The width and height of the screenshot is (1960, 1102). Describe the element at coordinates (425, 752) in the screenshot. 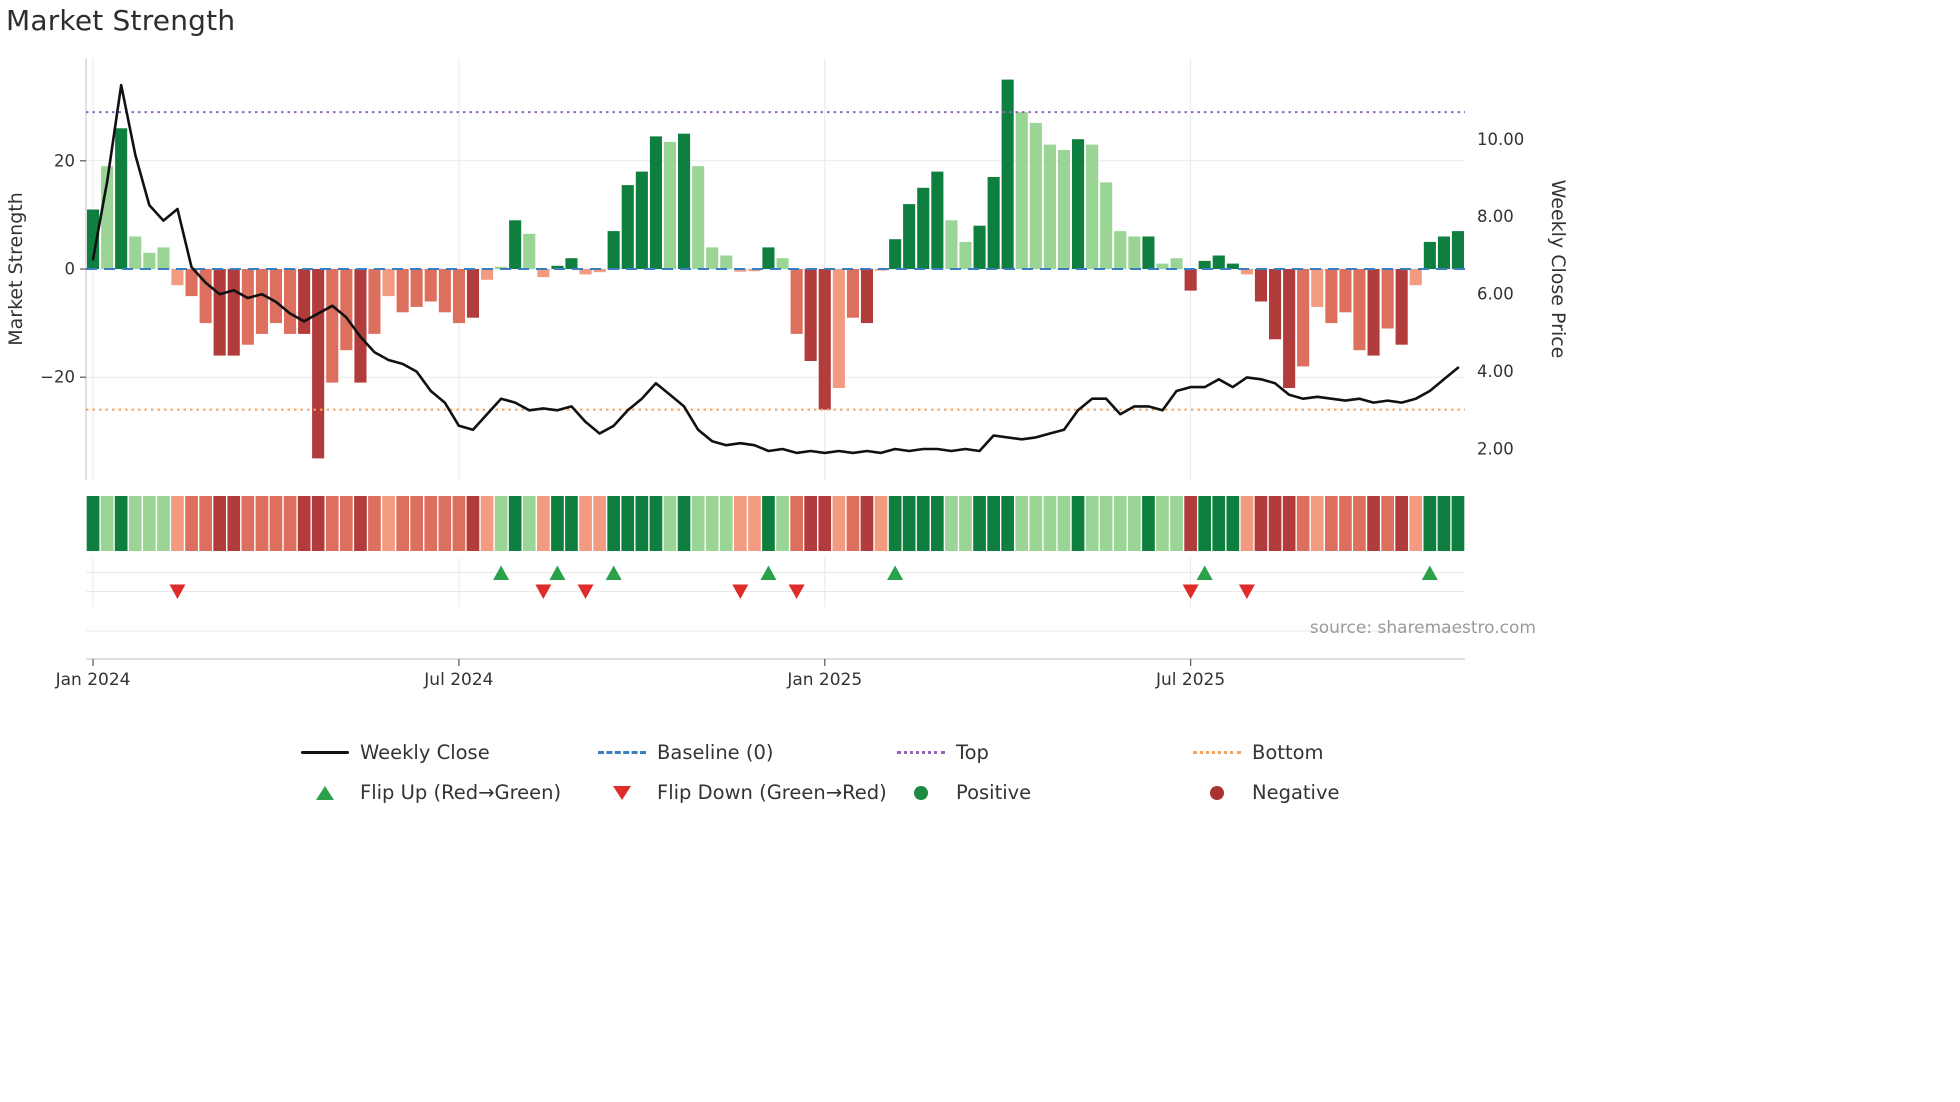

I see `legend-label-weekly-close: Weekly Close` at that location.